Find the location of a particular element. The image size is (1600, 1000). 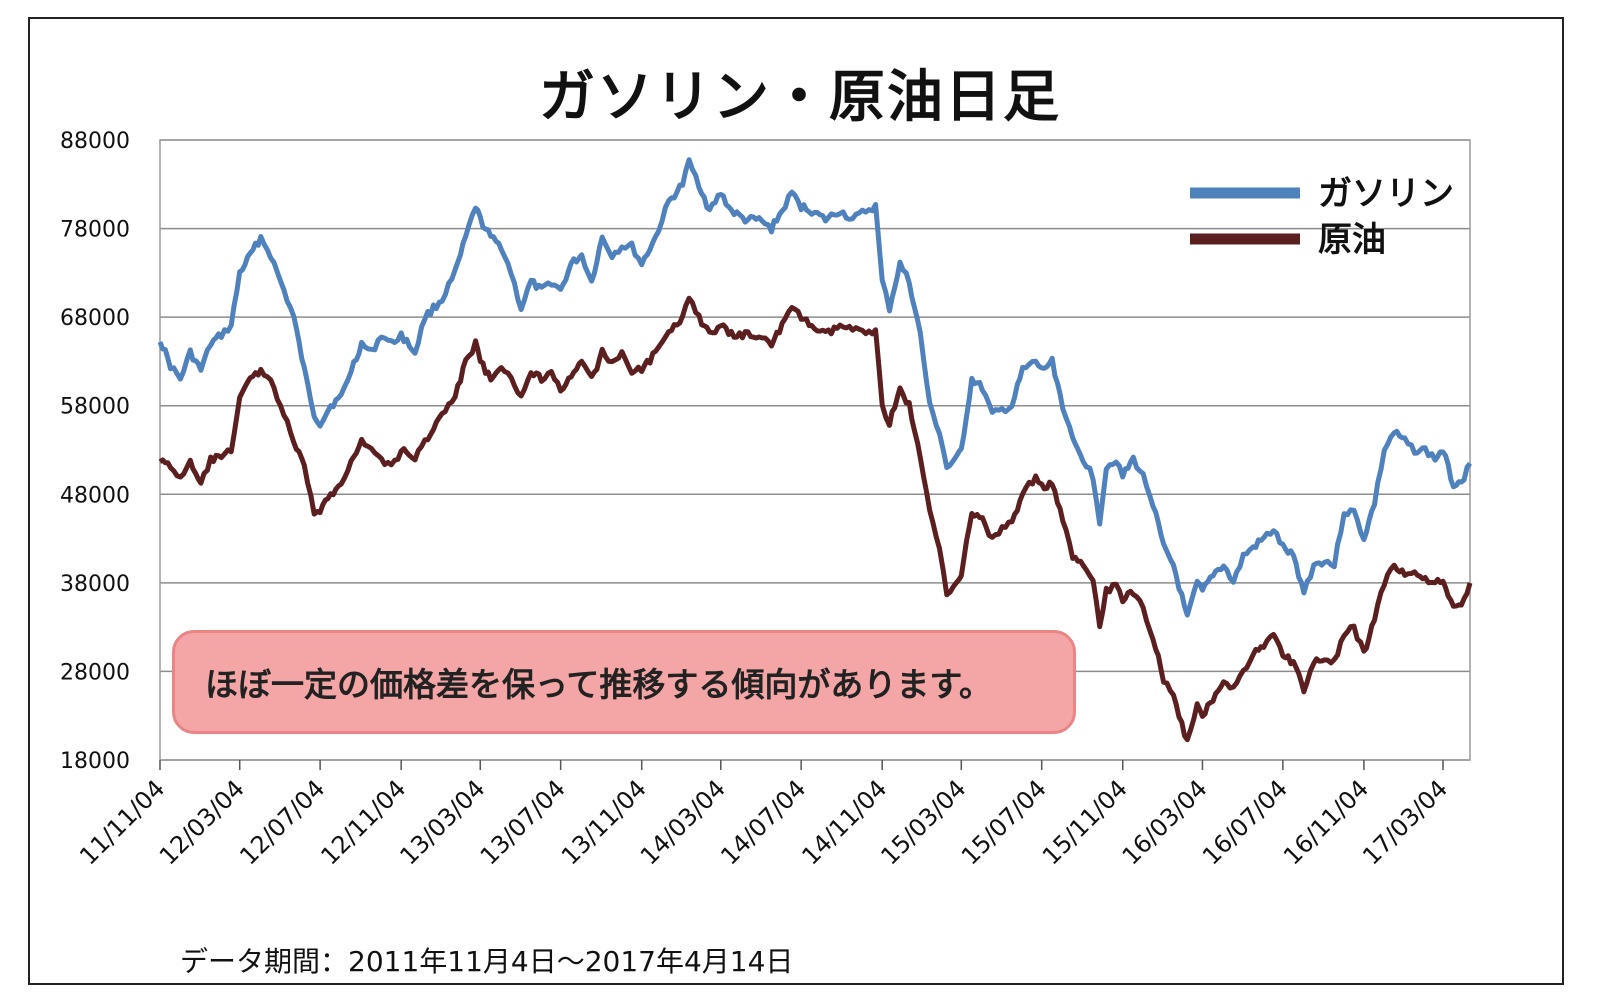

chart-title: ガソリン・原油日足 is located at coordinates (800, 97).